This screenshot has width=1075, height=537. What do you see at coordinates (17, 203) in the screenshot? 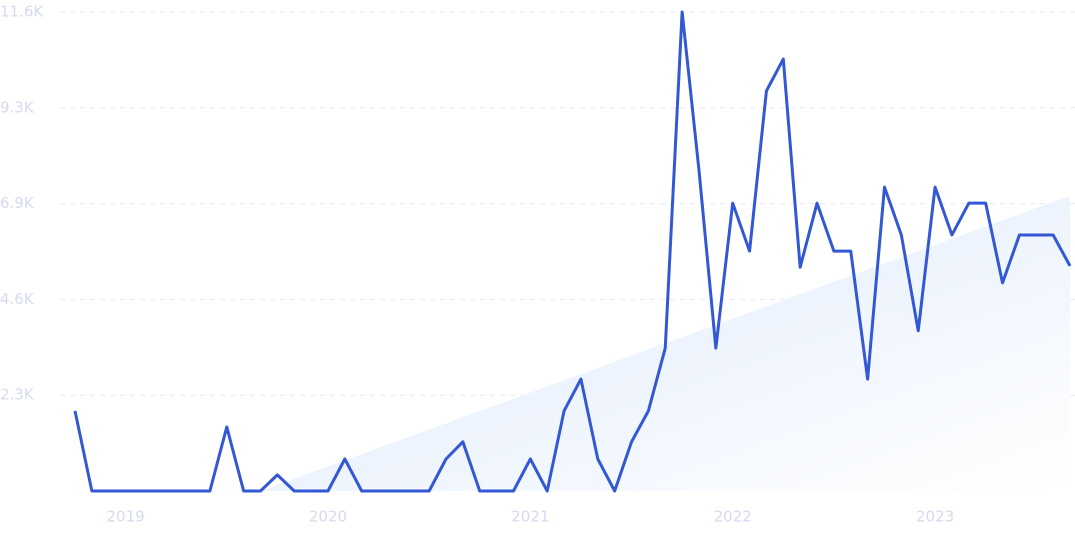
I see `y-tick-label: 6.9K` at bounding box center [17, 203].